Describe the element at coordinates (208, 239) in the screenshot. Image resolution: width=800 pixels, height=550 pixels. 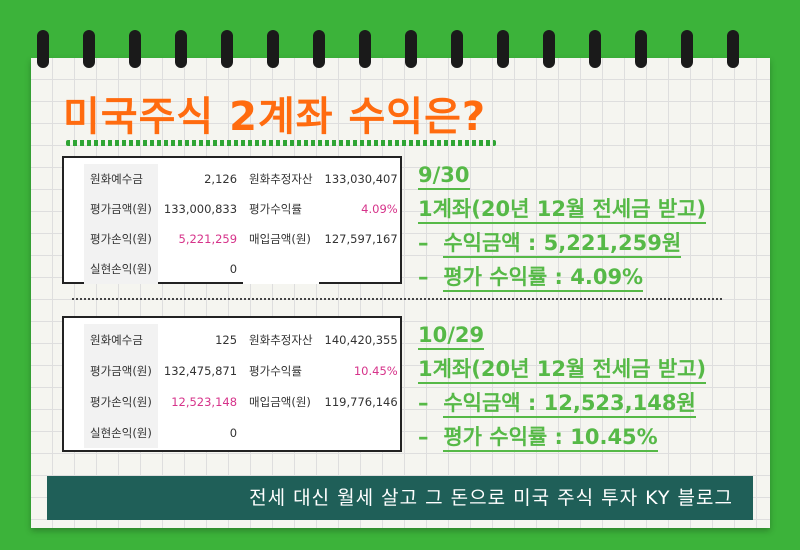
I see `cell-value: 5,221,259` at that location.